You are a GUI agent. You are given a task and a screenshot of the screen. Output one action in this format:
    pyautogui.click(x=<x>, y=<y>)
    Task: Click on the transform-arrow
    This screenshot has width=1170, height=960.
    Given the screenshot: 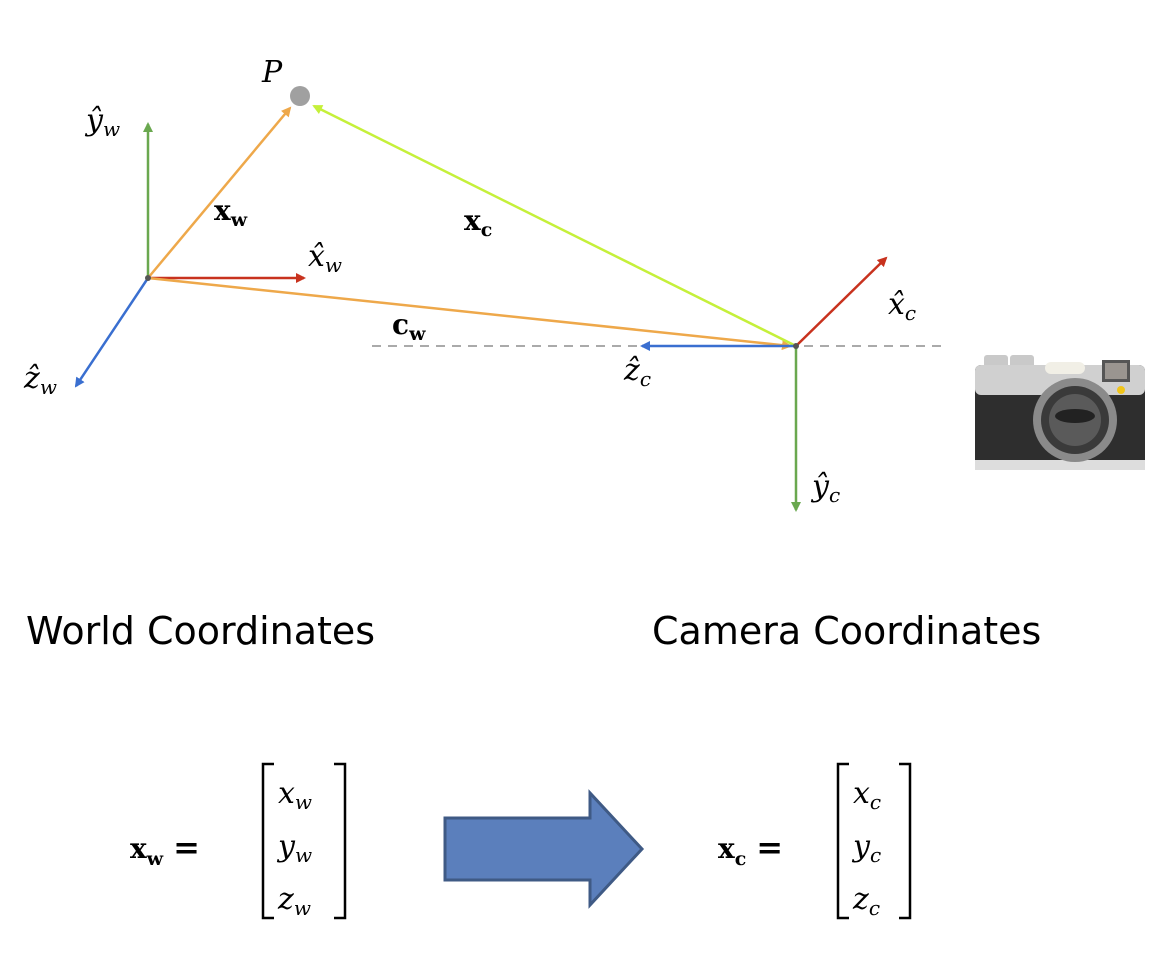 What is the action you would take?
    pyautogui.click(x=544, y=849)
    